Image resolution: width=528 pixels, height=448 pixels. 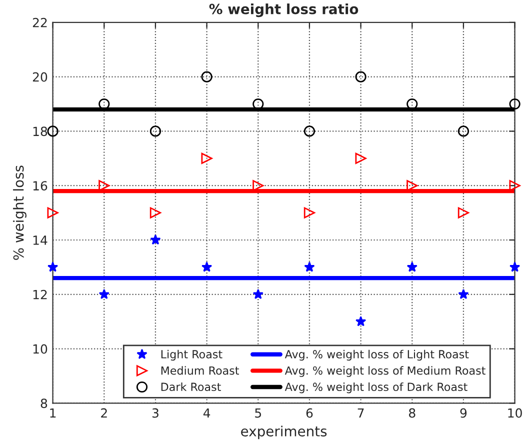 What do you see at coordinates (191, 355) in the screenshot?
I see `legend-label: Light Roast` at bounding box center [191, 355].